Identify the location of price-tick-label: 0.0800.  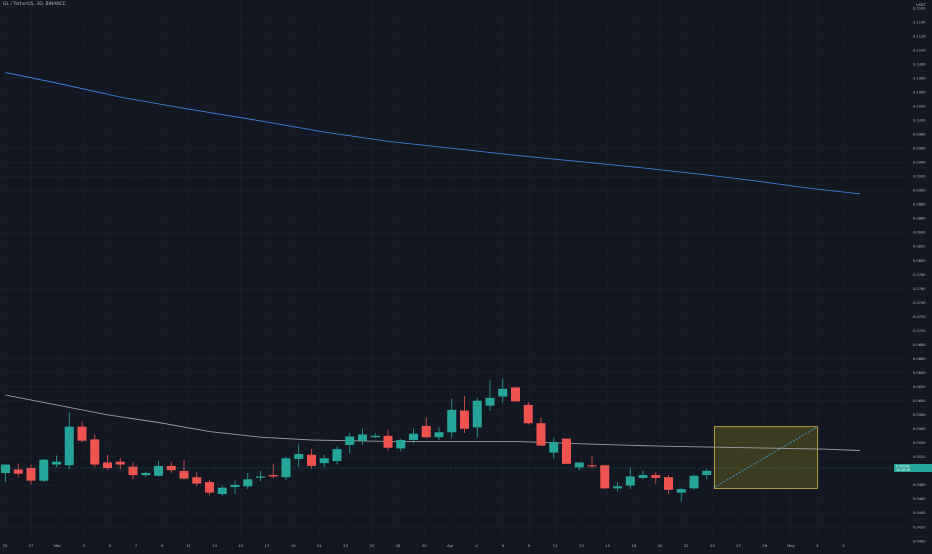
(919, 261).